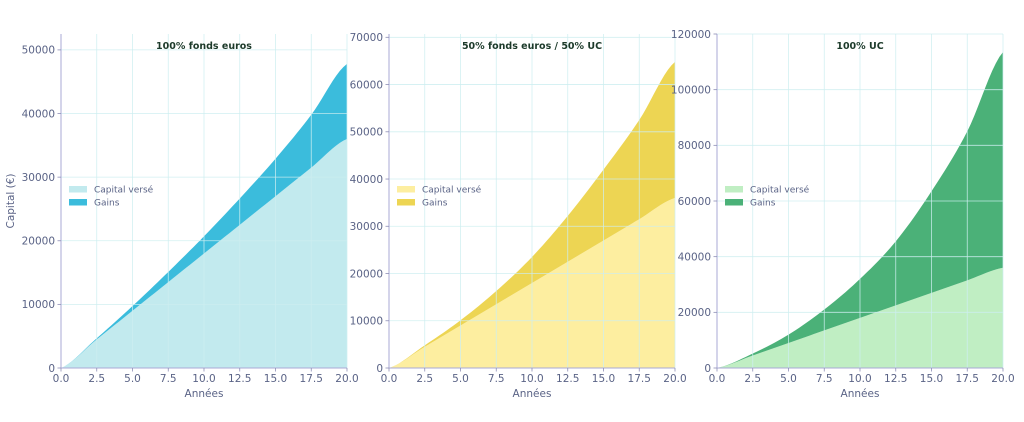 The height and width of the screenshot is (422, 1024). I want to click on y-tick-label: 120000, so click(691, 35).